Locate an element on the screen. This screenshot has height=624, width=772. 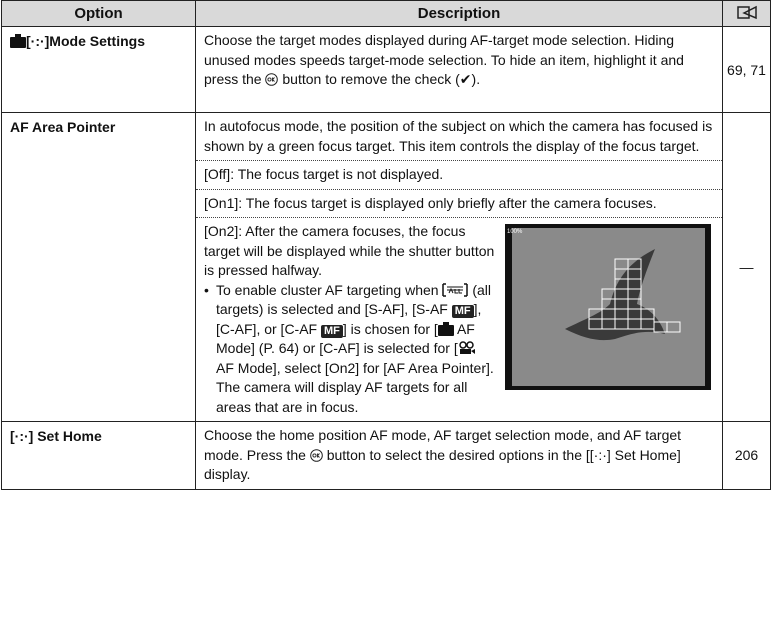
reference-icon is located at coordinates (746, 12).